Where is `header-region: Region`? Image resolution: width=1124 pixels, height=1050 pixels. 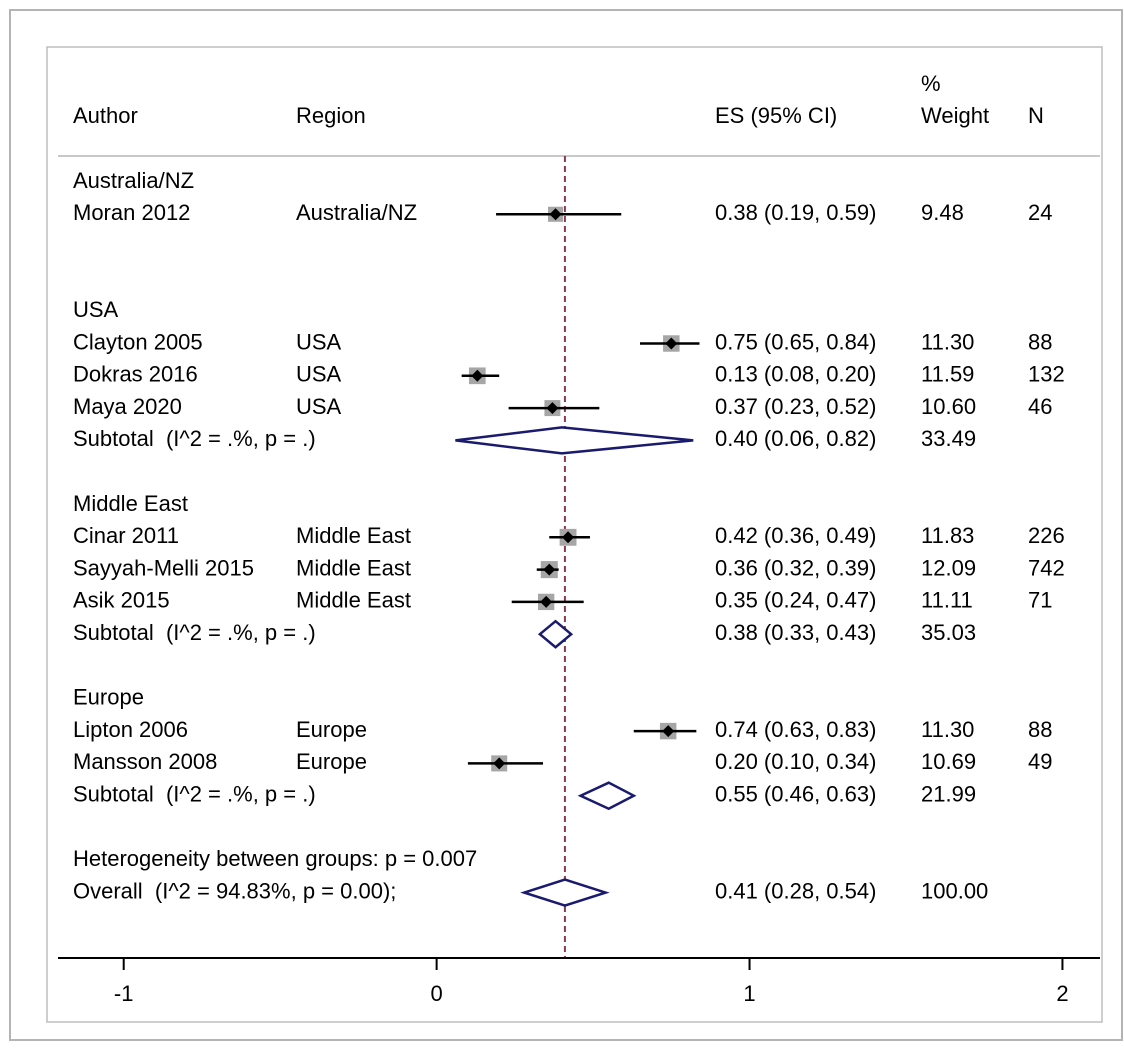
header-region: Region is located at coordinates (331, 115).